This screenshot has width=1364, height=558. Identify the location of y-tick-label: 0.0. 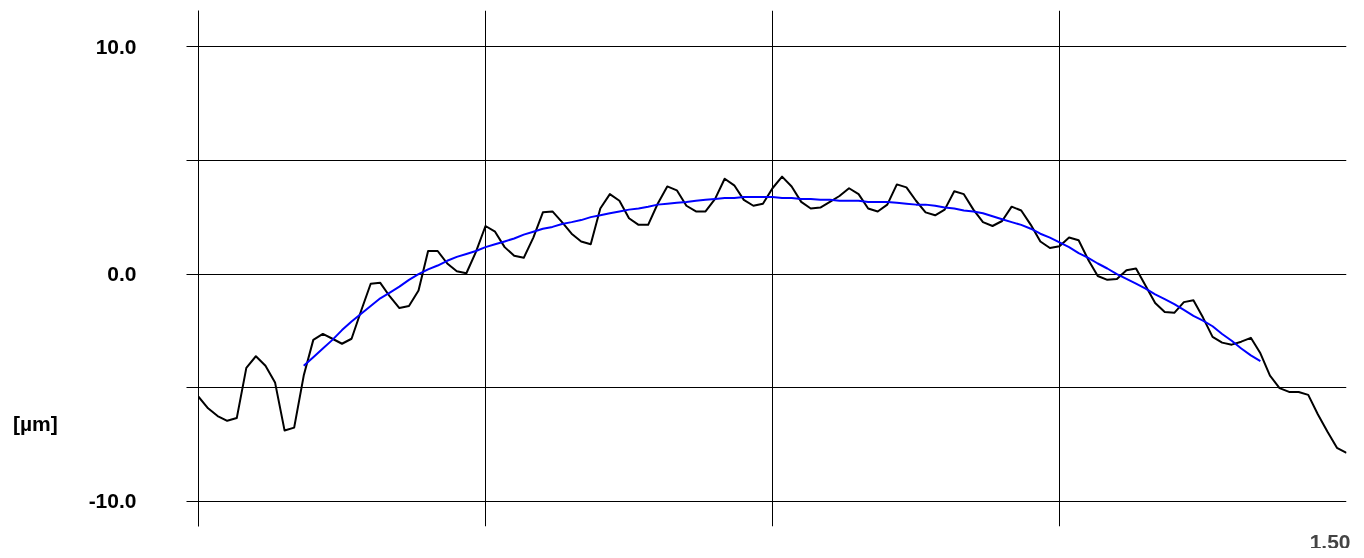
(122, 274).